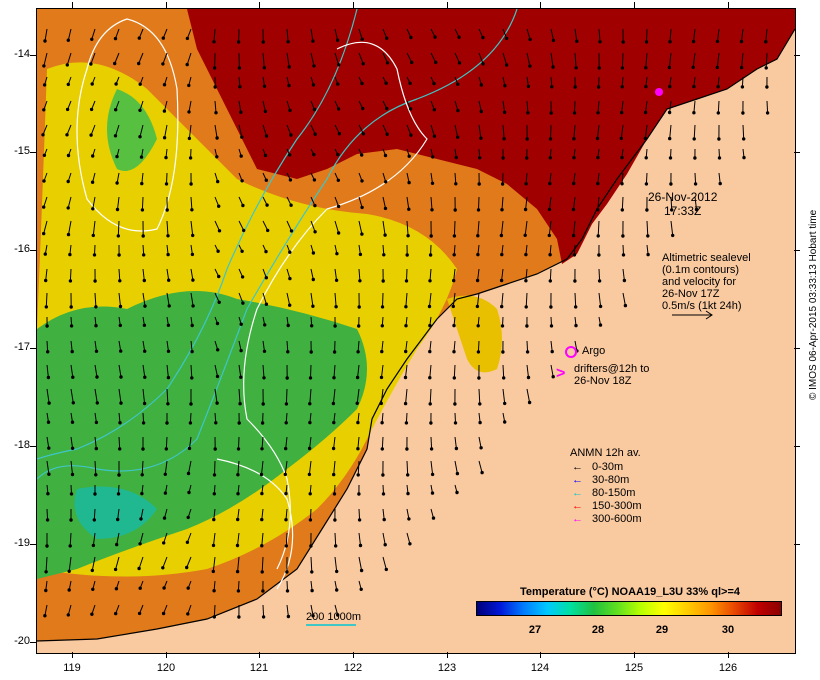 The height and width of the screenshot is (680, 820). Describe the element at coordinates (597, 467) in the screenshot. I see `depth-legend-row: ← 0-30m` at that location.